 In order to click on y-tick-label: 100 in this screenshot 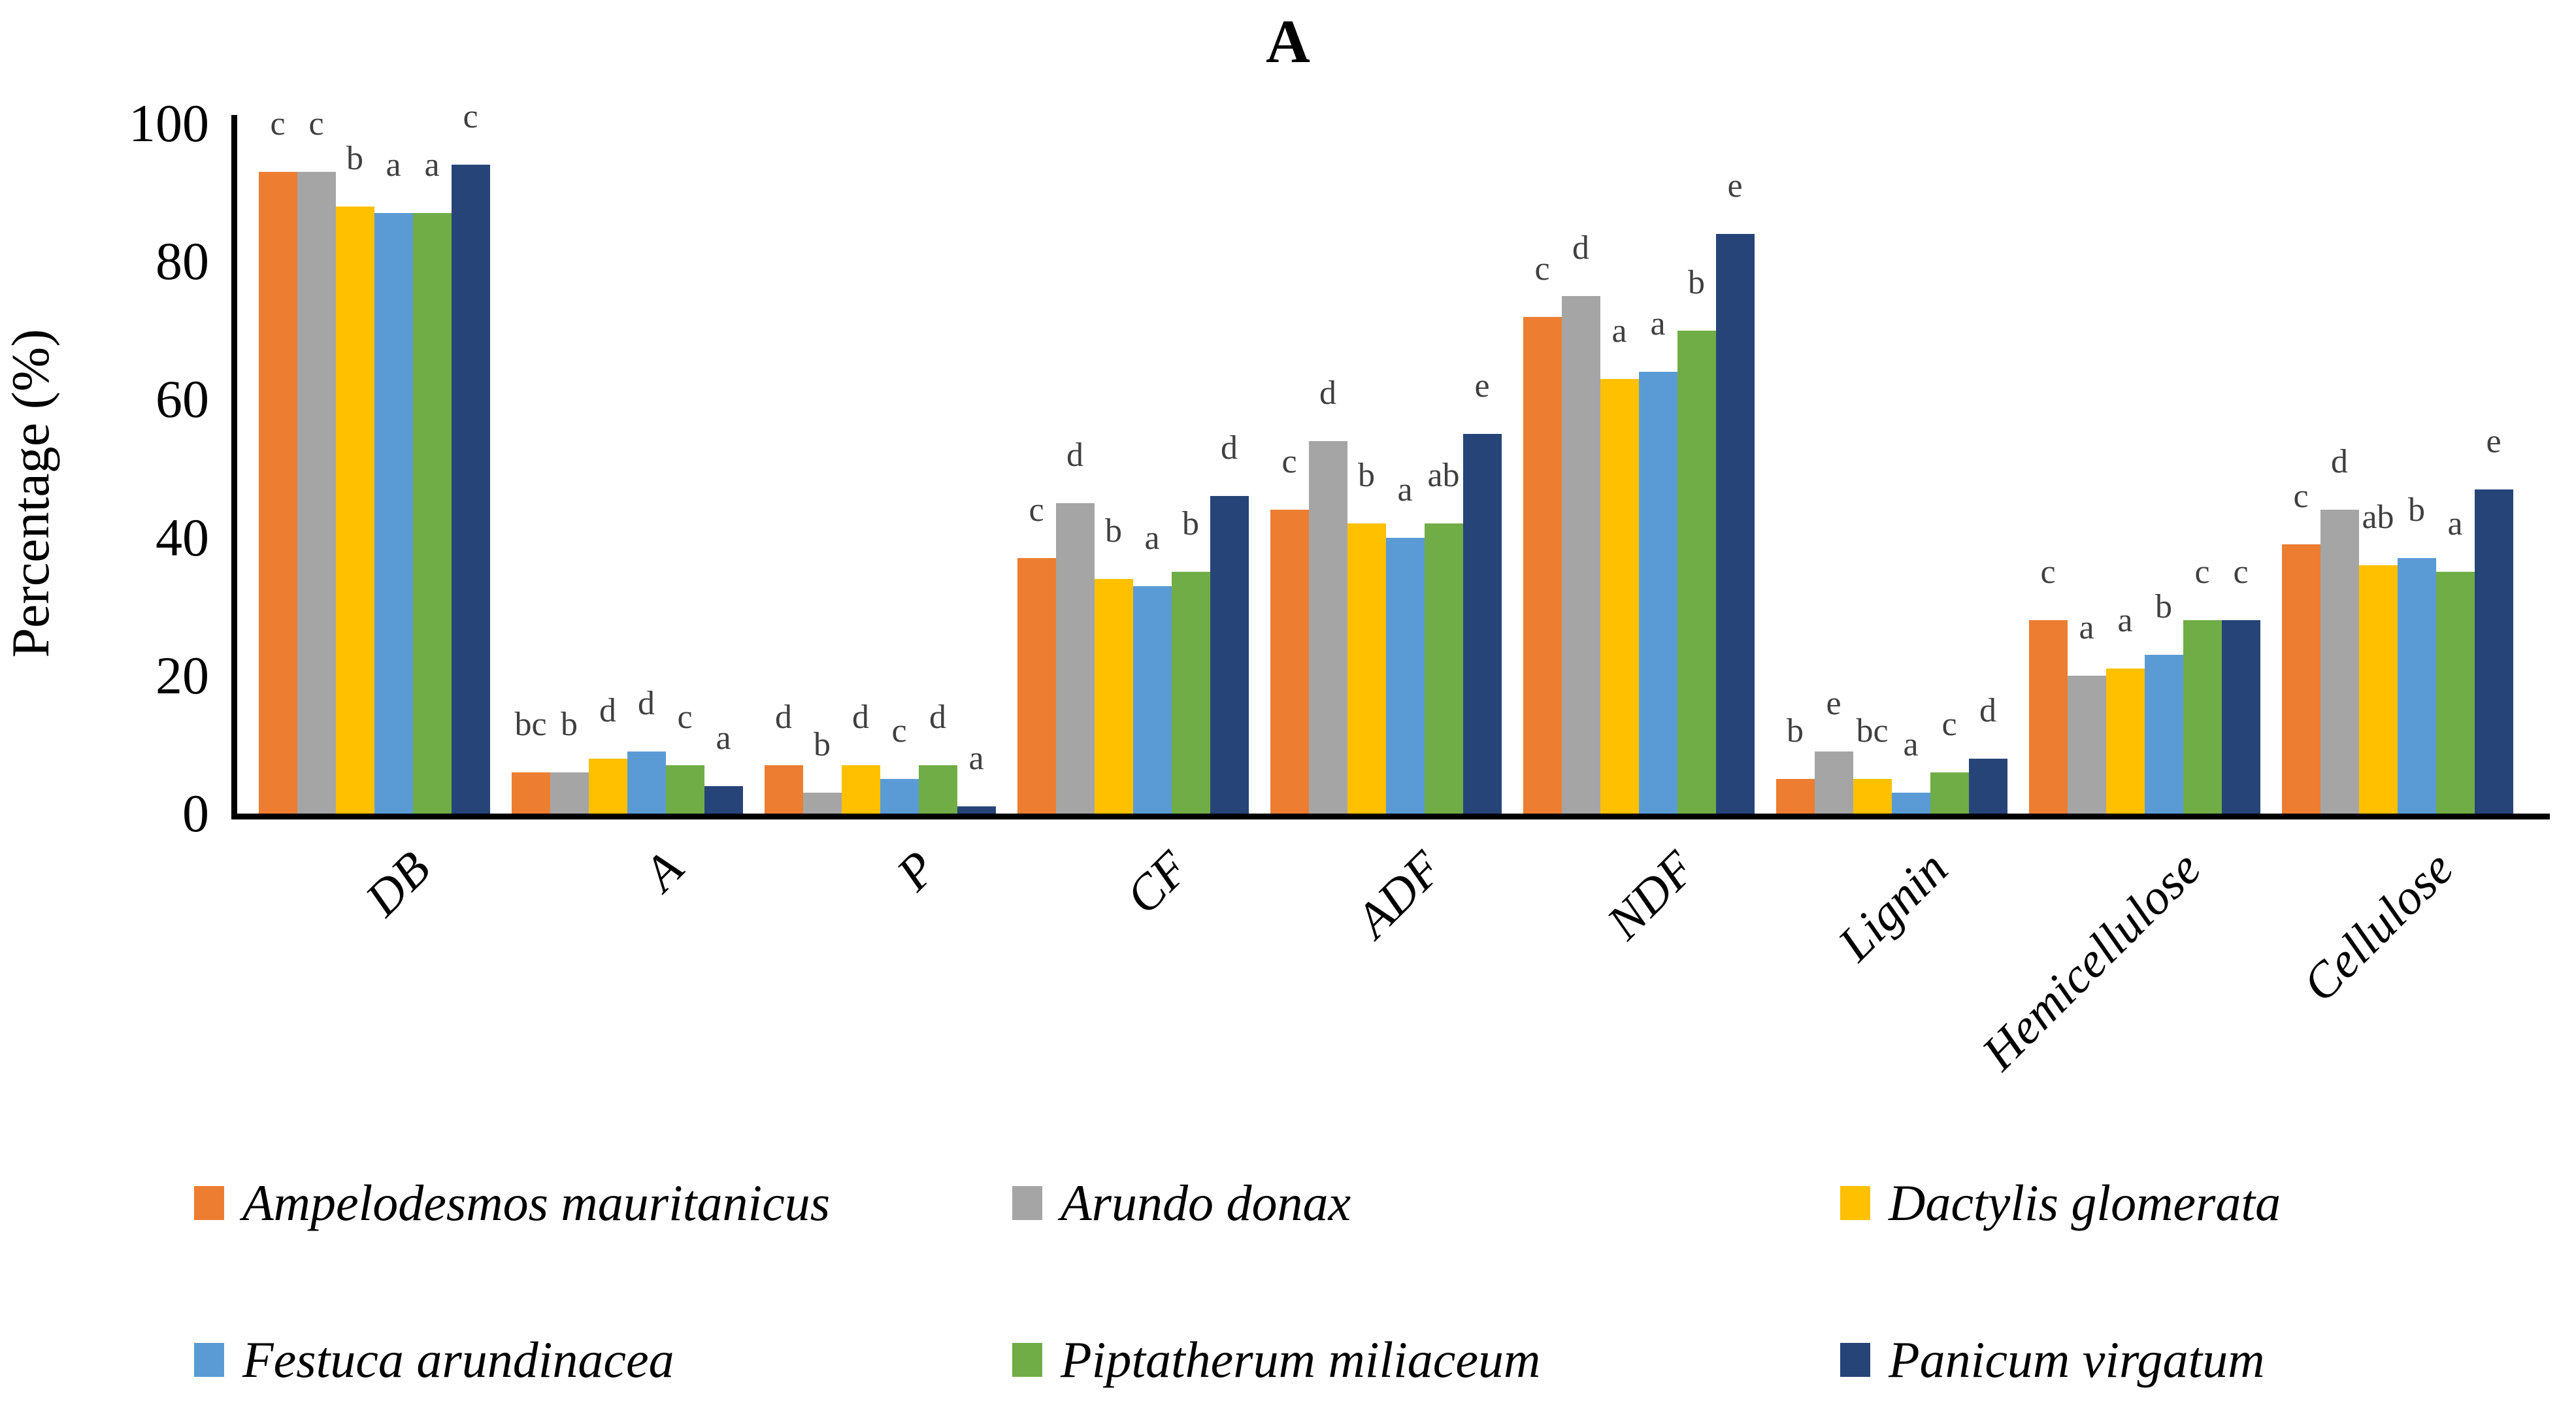, I will do `click(169, 123)`.